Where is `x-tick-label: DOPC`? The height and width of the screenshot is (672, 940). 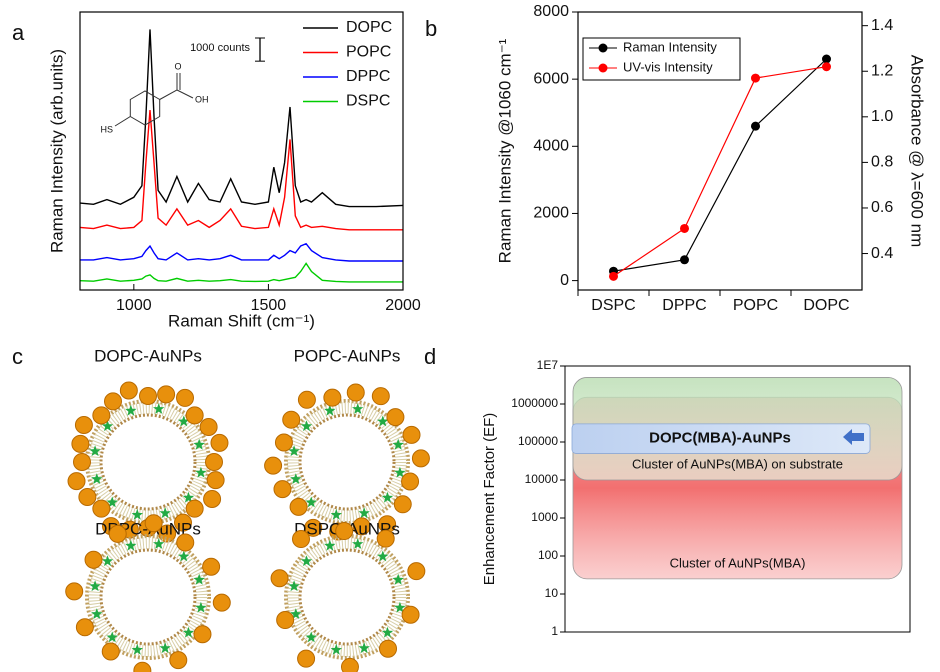
x-tick-label: DOPC is located at coordinates (826, 305).